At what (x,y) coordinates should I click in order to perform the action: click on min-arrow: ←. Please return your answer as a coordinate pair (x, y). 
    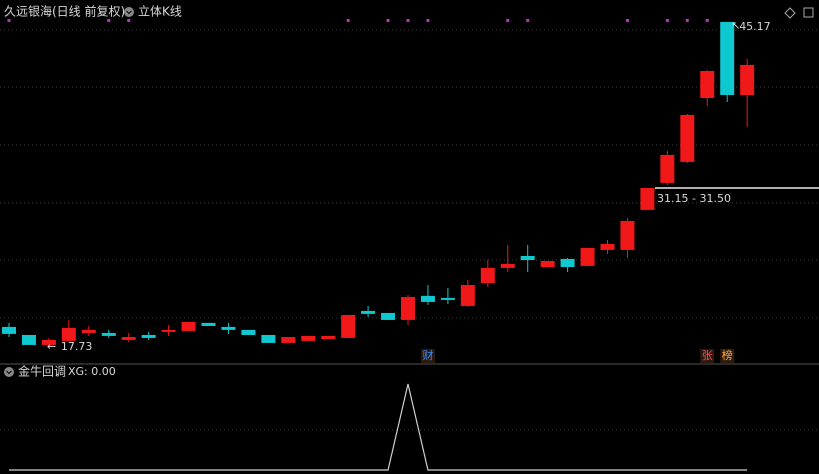
    Looking at the image, I should click on (51, 346).